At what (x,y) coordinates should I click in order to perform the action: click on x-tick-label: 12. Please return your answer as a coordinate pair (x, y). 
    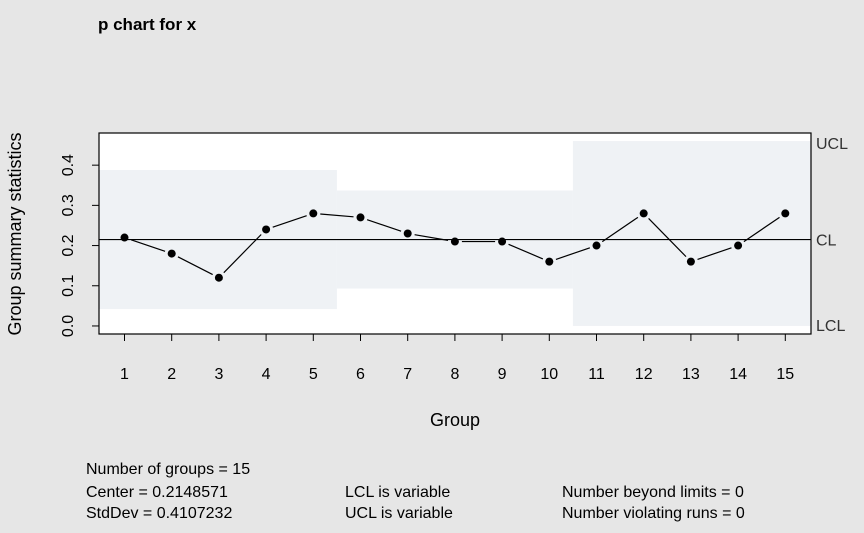
    Looking at the image, I should click on (644, 374).